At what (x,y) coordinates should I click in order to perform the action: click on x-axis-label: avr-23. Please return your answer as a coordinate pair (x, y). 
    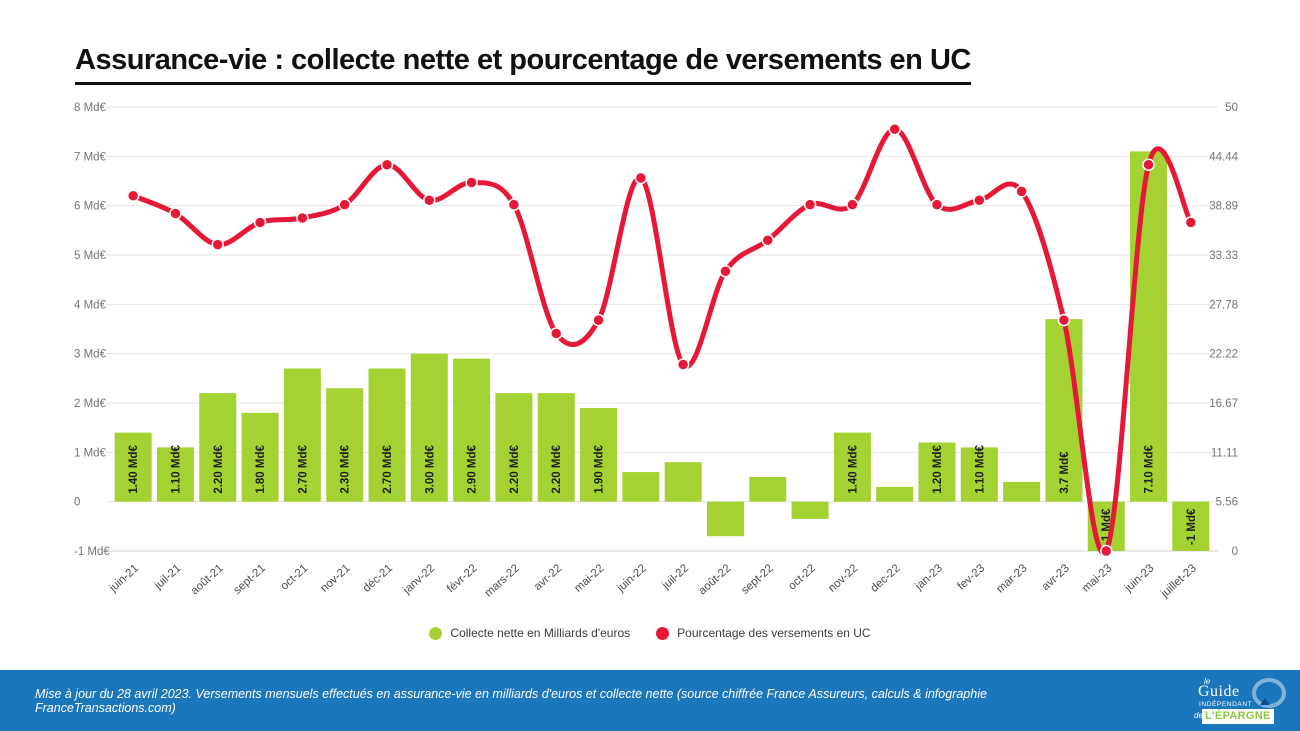
    Looking at the image, I should click on (1056, 577).